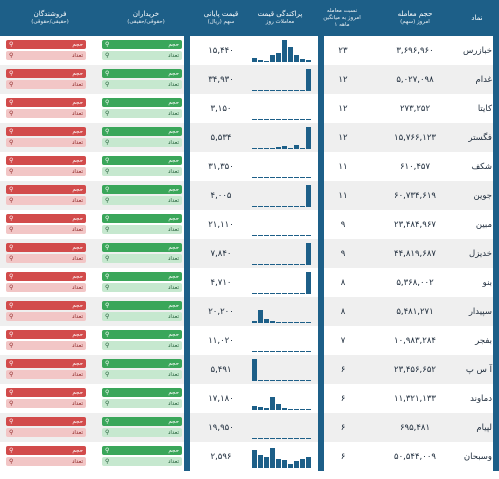 The height and width of the screenshot is (479, 499). I want to click on symbol-cell: دماوند, so click(481, 398).